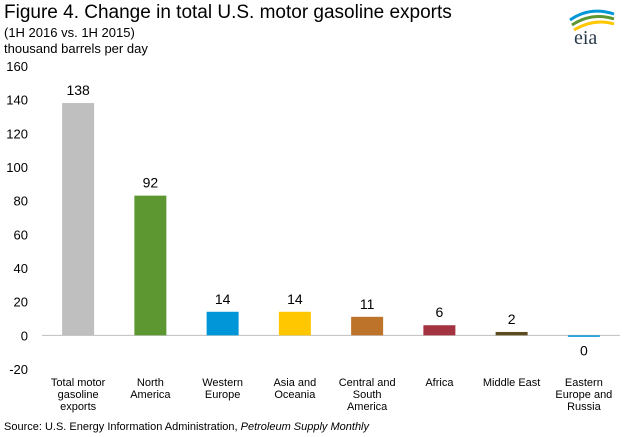 This screenshot has height=437, width=624. I want to click on x-tick-label: Western, so click(222, 383).